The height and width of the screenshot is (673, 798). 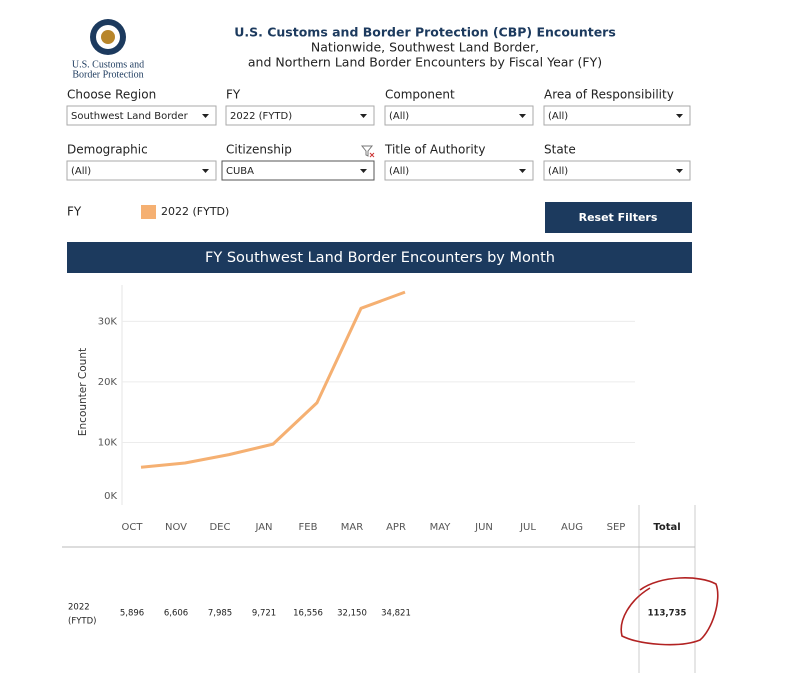 What do you see at coordinates (111, 95) in the screenshot?
I see `filter-label: Choose Region` at bounding box center [111, 95].